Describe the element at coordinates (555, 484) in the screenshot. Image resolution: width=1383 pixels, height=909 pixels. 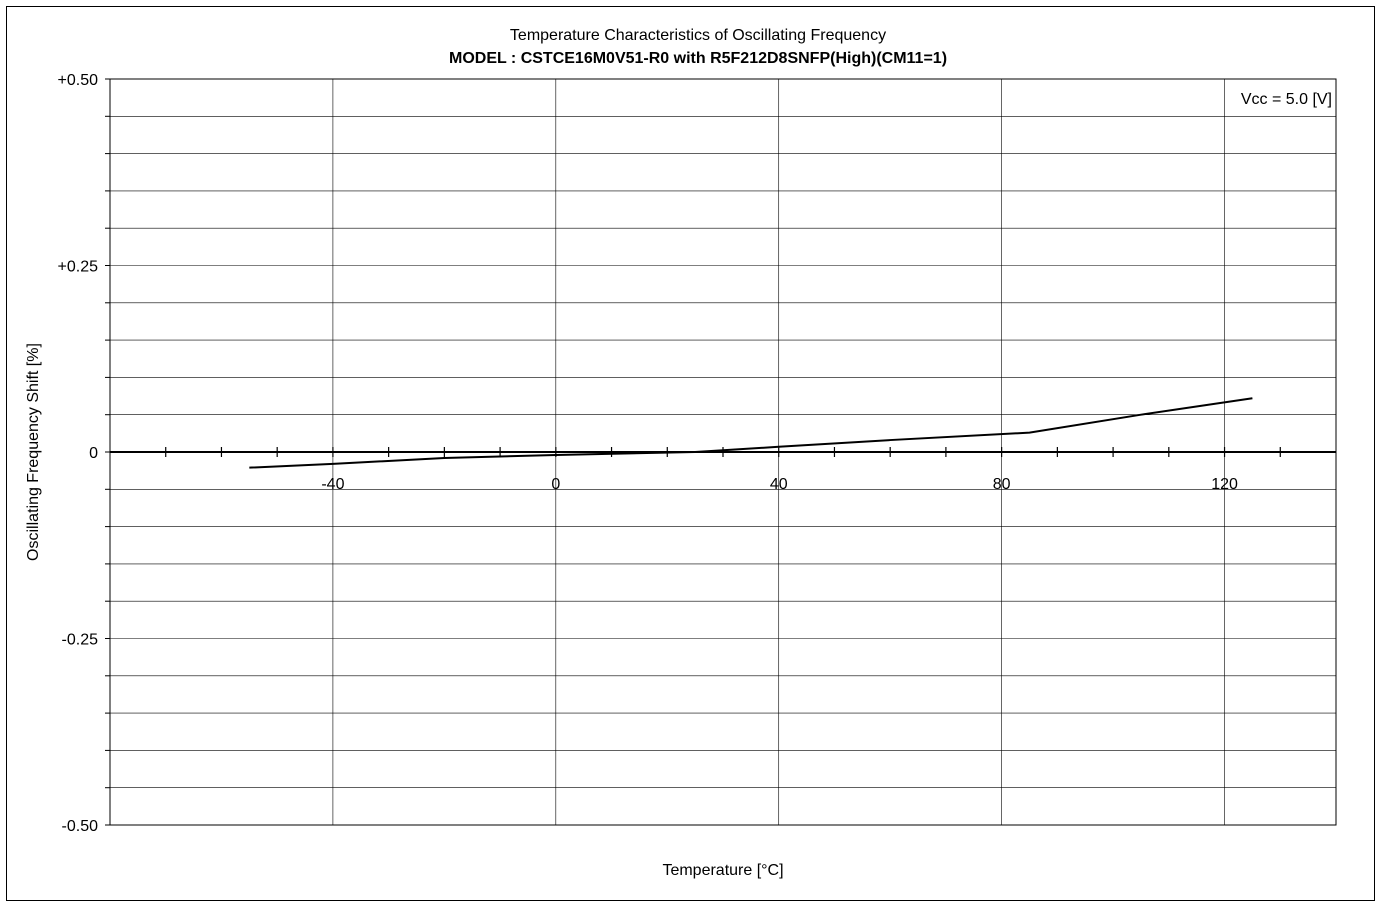
I see `x-tick-label: 0` at that location.